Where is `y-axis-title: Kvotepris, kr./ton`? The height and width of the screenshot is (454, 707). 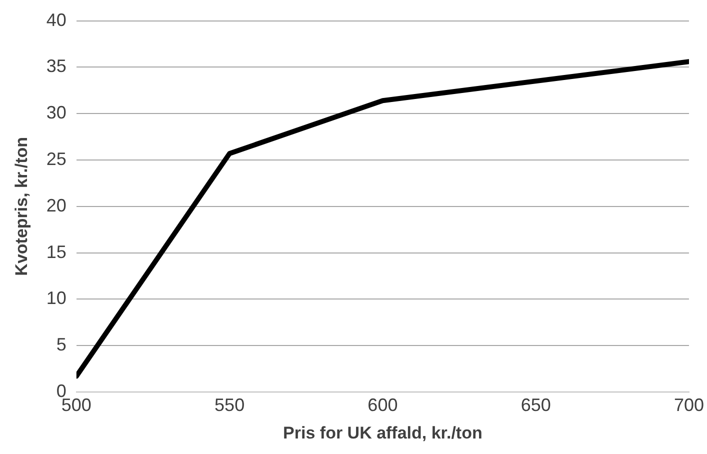 y-axis-title: Kvotepris, kr./ton is located at coordinates (21, 206).